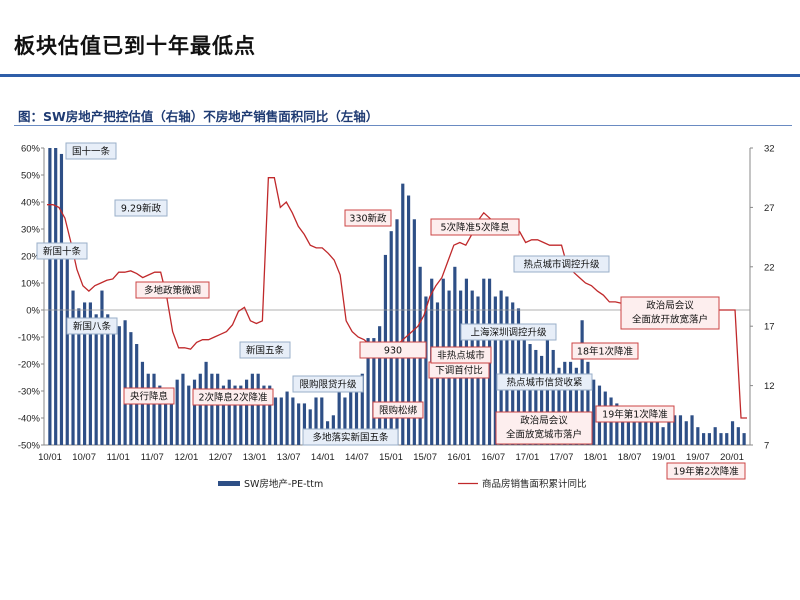 The image size is (800, 600). Describe the element at coordinates (283, 484) in the screenshot. I see `legend-bar-label: SW房地产-PE-ttm` at that location.